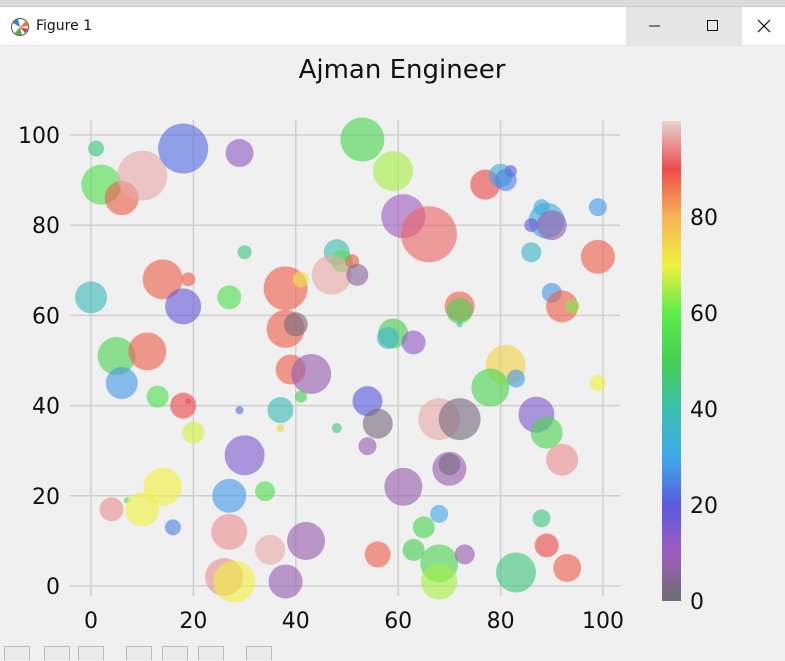  I want to click on save-button, so click(259, 653).